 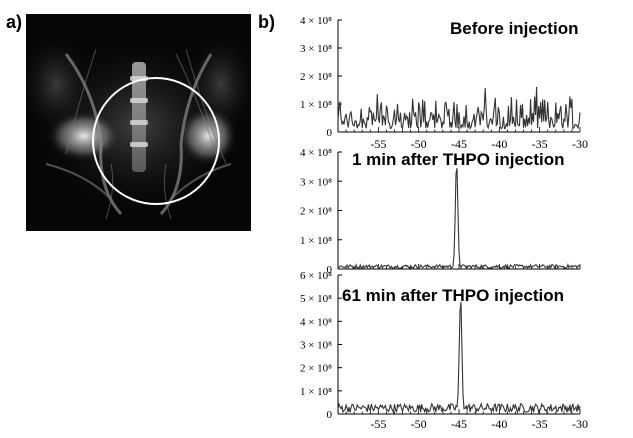 I want to click on chart-title-3: 61 min after THPO injection, so click(x=453, y=295).